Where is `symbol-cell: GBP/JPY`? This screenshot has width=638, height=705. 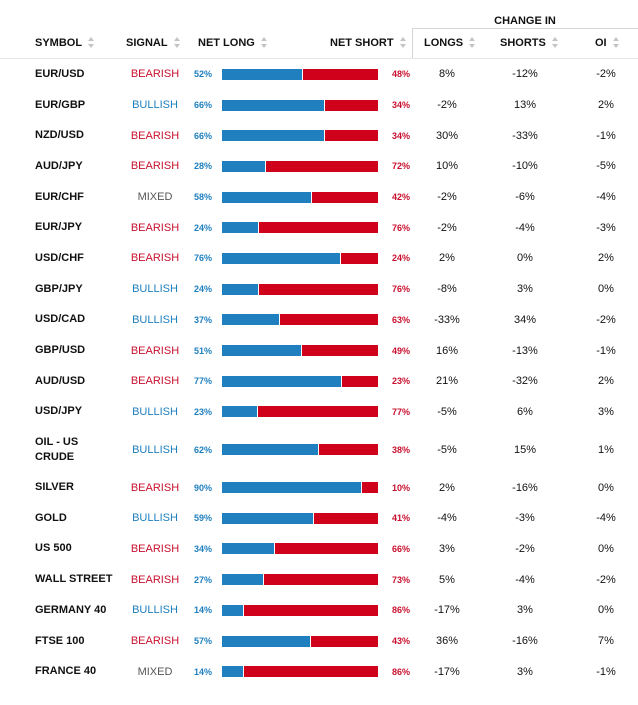
symbol-cell: GBP/JPY is located at coordinates (59, 289).